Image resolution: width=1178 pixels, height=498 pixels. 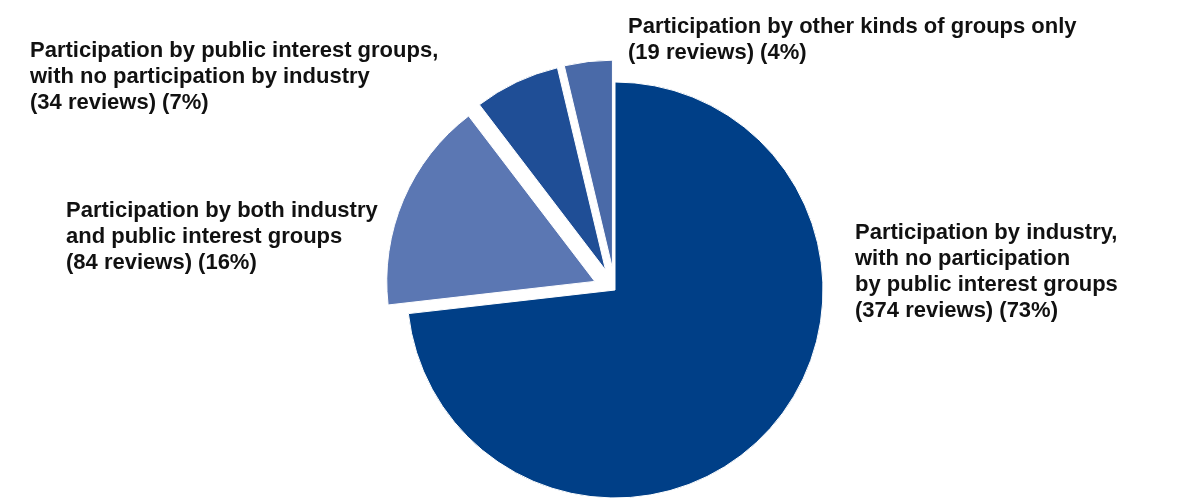 What do you see at coordinates (853, 38) in the screenshot?
I see `slice-label: Participation by other kinds of groups only (19 reviews) (4%)` at bounding box center [853, 38].